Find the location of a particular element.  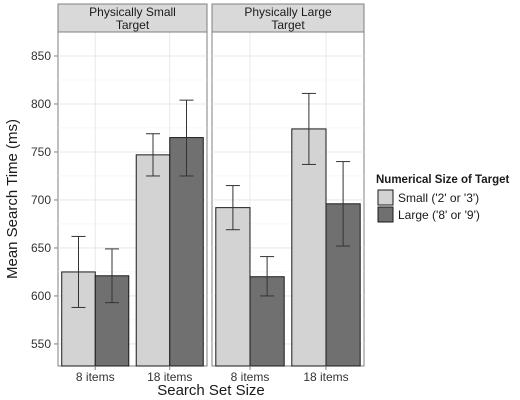

y-tick-label: 600 is located at coordinates (41, 296).